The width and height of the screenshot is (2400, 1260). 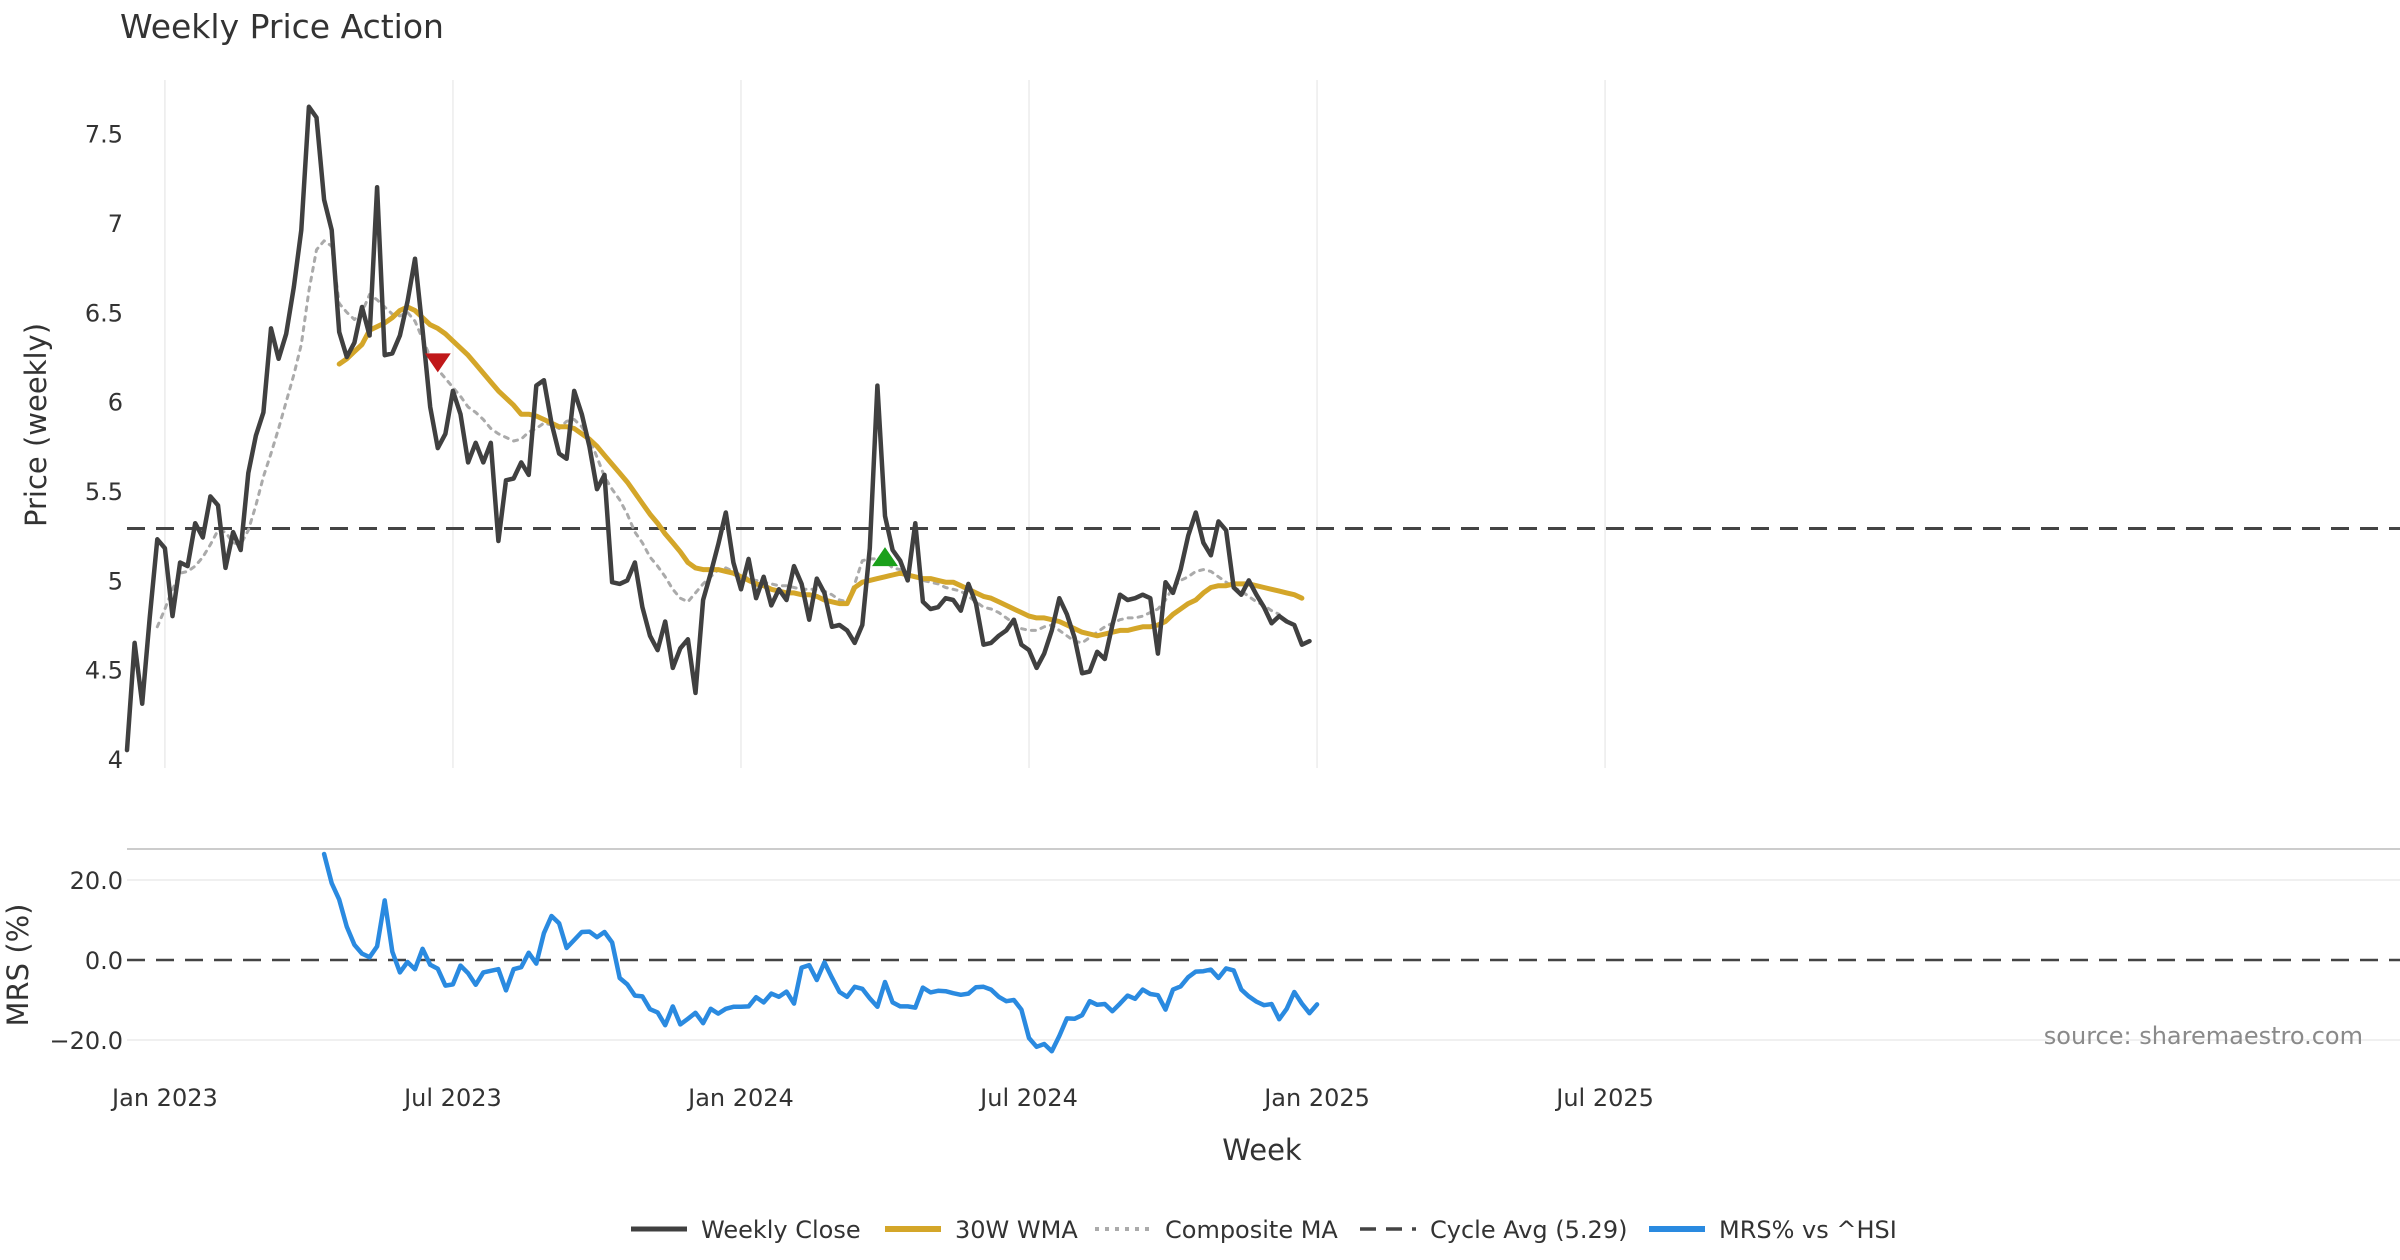 I want to click on x-axis-label: Week, so click(x=1262, y=1150).